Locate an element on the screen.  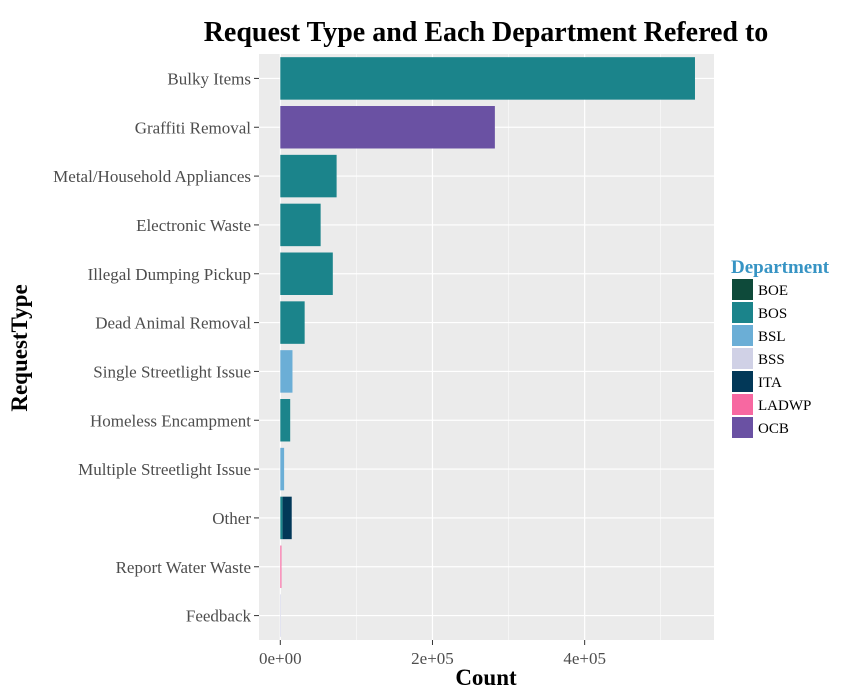
y-tick-label: Bulky Items is located at coordinates (209, 78).